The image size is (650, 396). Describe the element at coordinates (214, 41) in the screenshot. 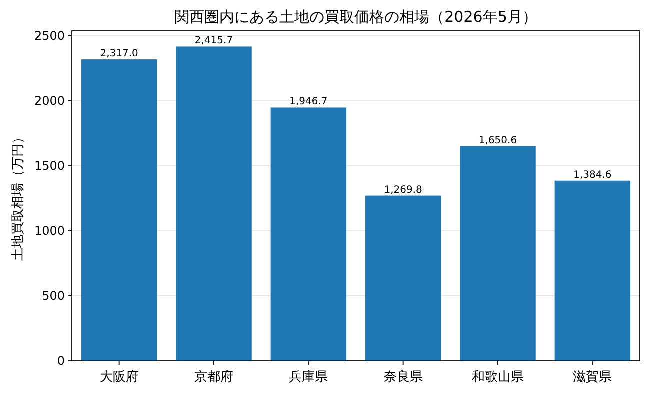

I see `data-label: 2,415.7` at that location.